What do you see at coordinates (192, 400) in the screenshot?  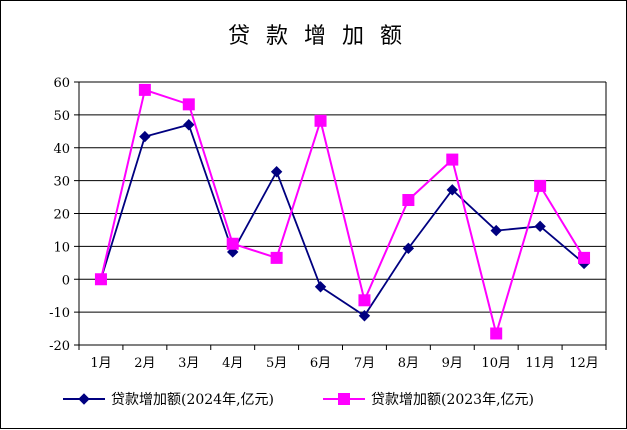 I see `legend-label: 贷款增加额(2024年,亿元)` at bounding box center [192, 400].